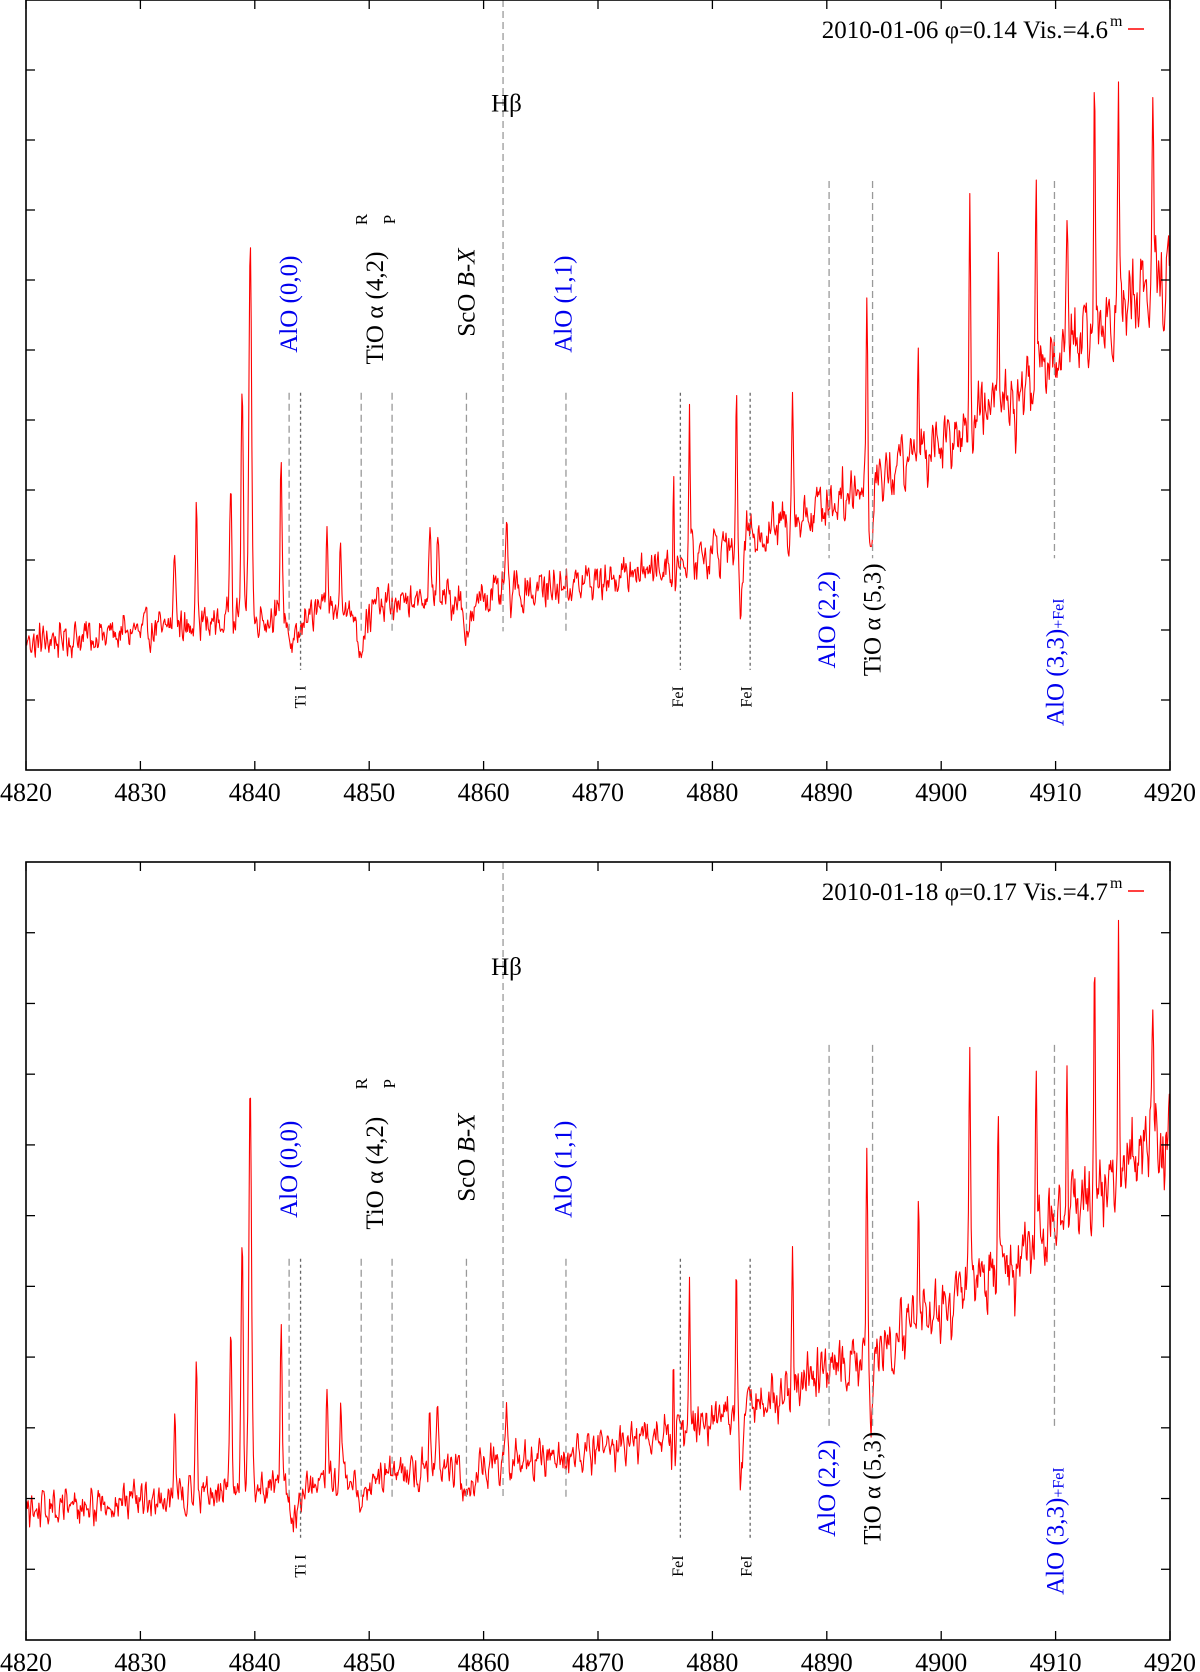  What do you see at coordinates (984, 30) in the screenshot?
I see `legend-phase: φ=0.14` at bounding box center [984, 30].